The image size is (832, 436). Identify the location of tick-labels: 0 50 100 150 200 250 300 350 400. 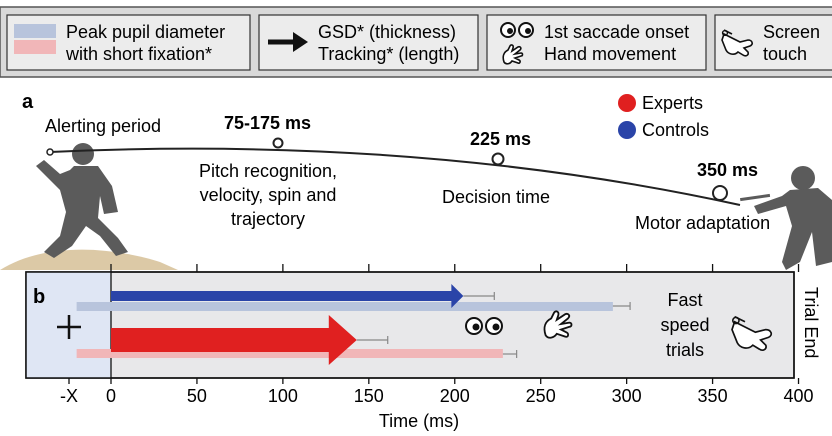
(460, 396).